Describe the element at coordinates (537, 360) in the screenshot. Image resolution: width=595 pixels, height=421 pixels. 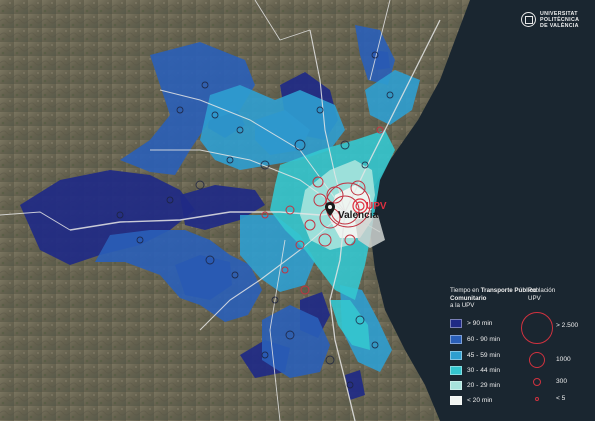
I see `pop-circle-medium` at that location.